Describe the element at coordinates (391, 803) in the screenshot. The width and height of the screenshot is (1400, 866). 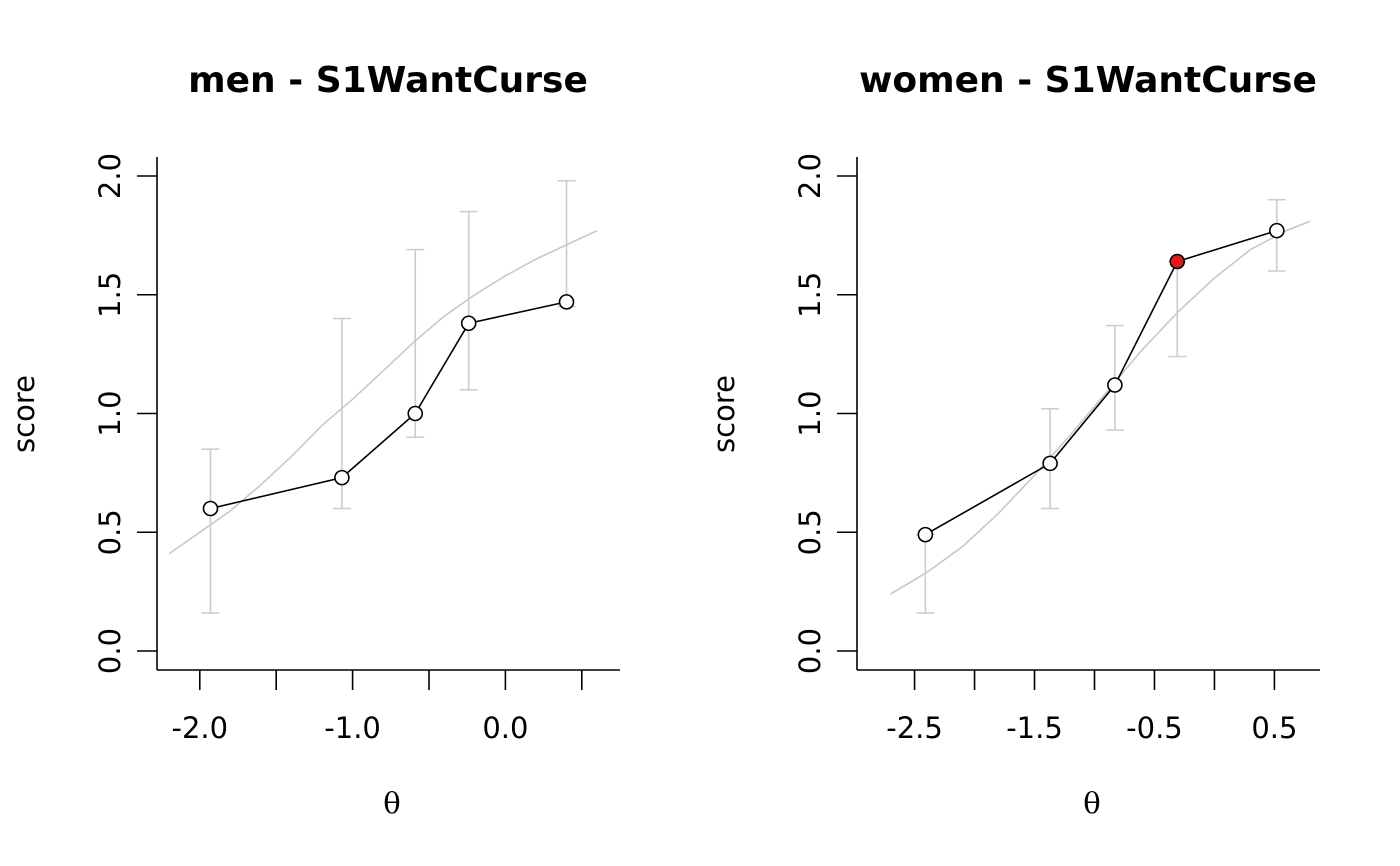
I see `men-x-axis-label: θ` at that location.